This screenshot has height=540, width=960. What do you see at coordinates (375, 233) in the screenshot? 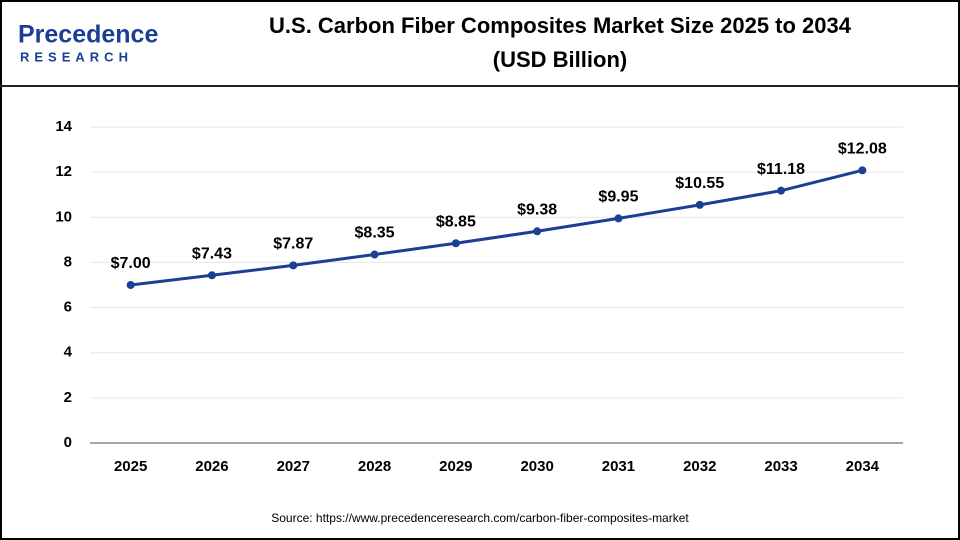
I see `data-label: $8.35` at bounding box center [375, 233].